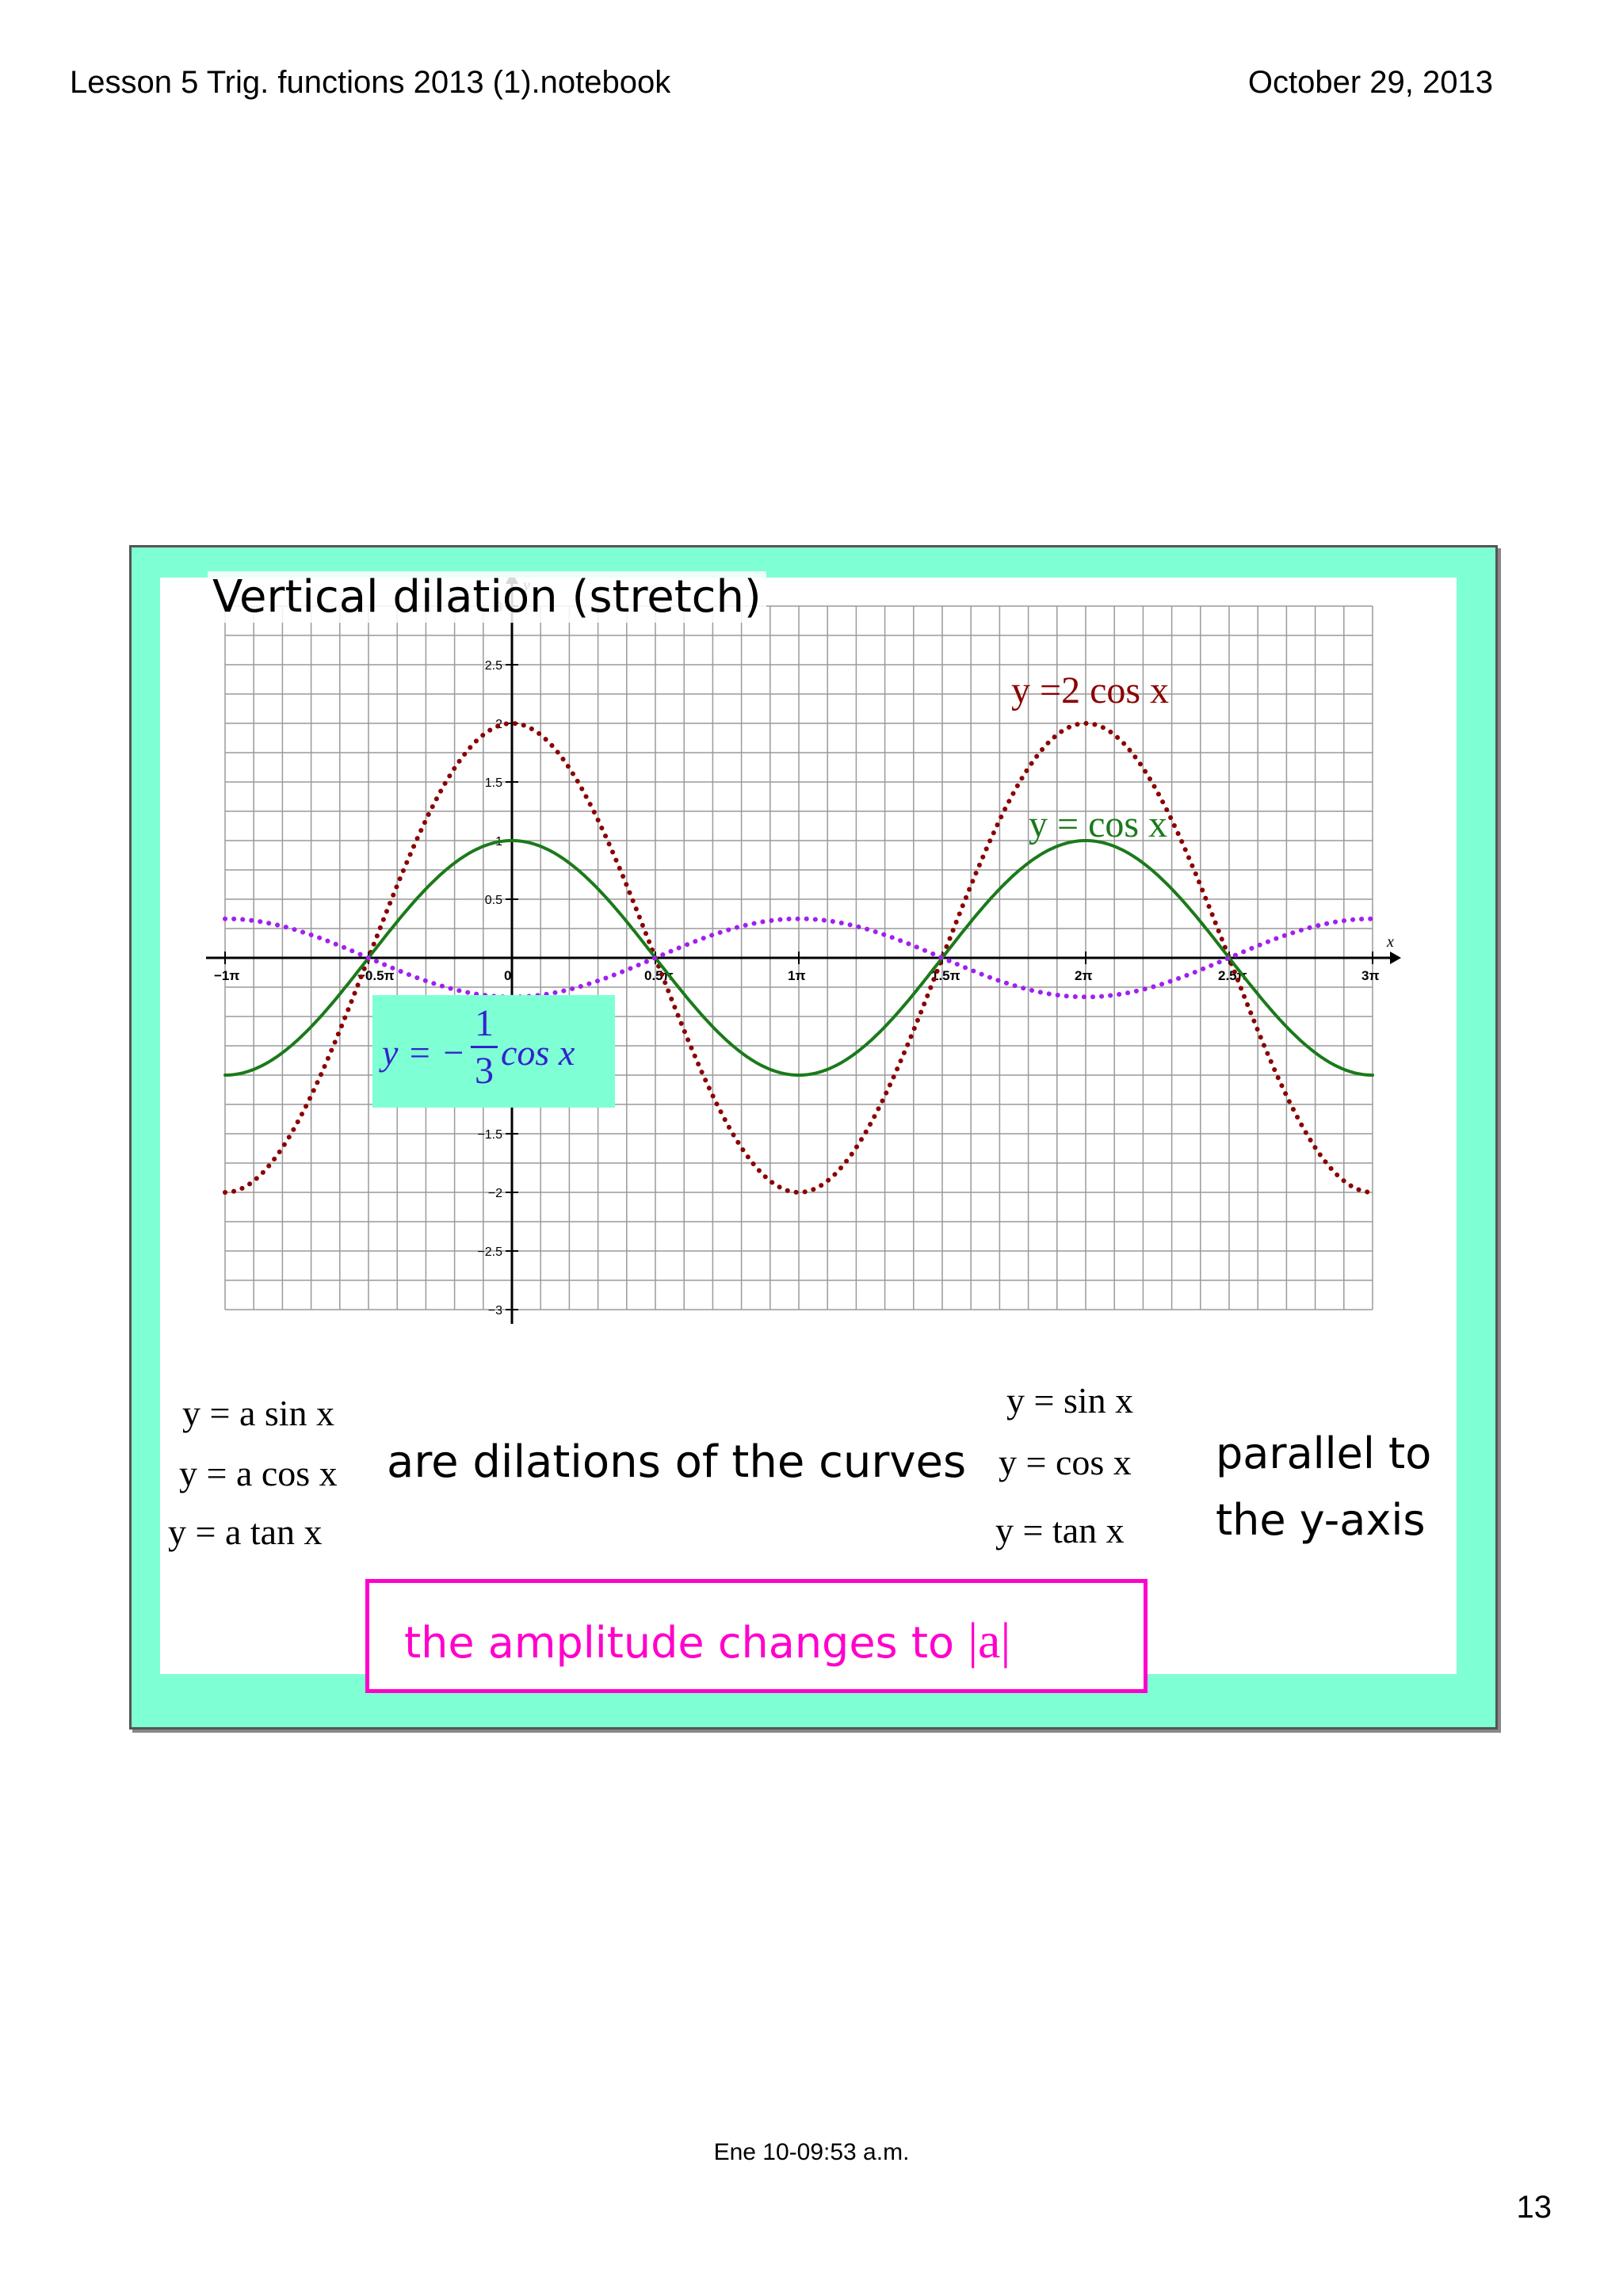 Image resolution: width=1623 pixels, height=2296 pixels. I want to click on x-tick-label: 2π, so click(1084, 975).